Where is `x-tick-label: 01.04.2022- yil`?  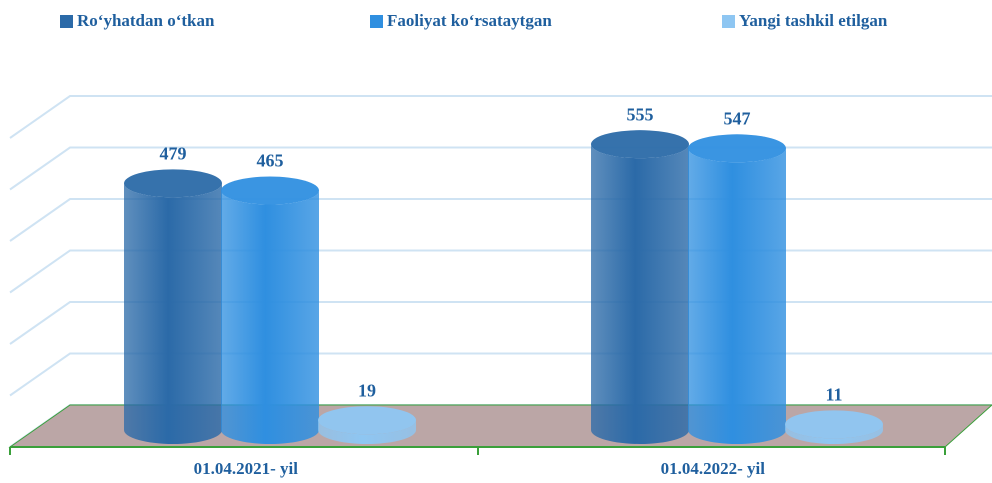 x-tick-label: 01.04.2022- yil is located at coordinates (713, 468).